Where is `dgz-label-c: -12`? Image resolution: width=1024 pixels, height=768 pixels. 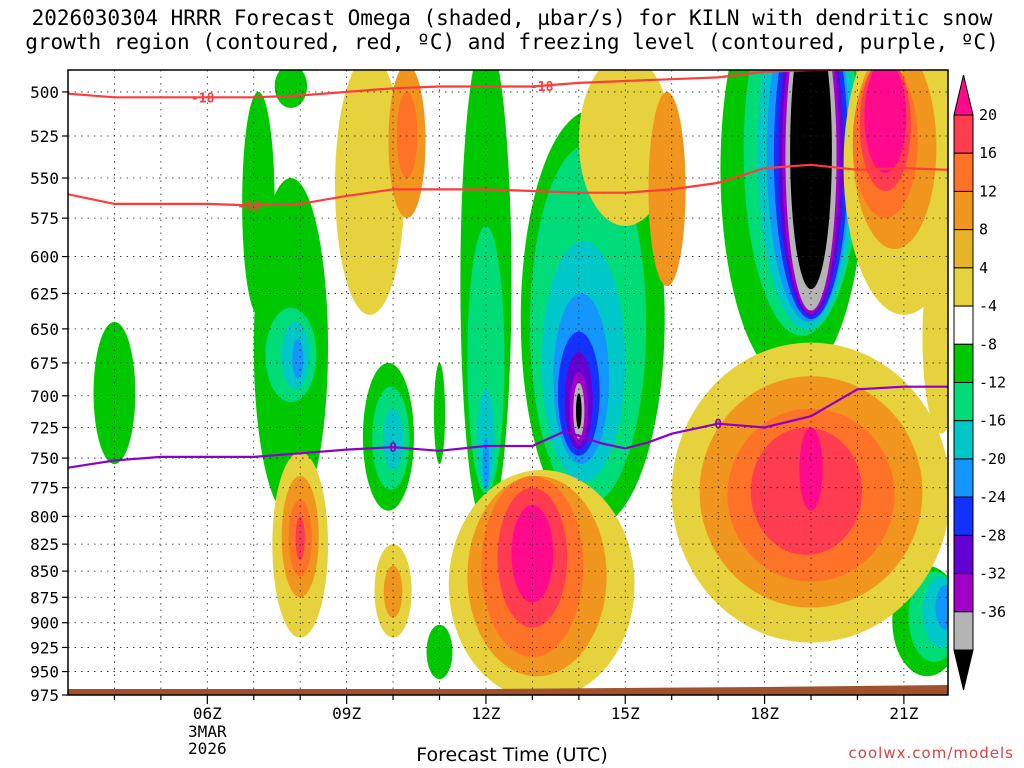 dgz-label-c: -12 is located at coordinates (248, 206).